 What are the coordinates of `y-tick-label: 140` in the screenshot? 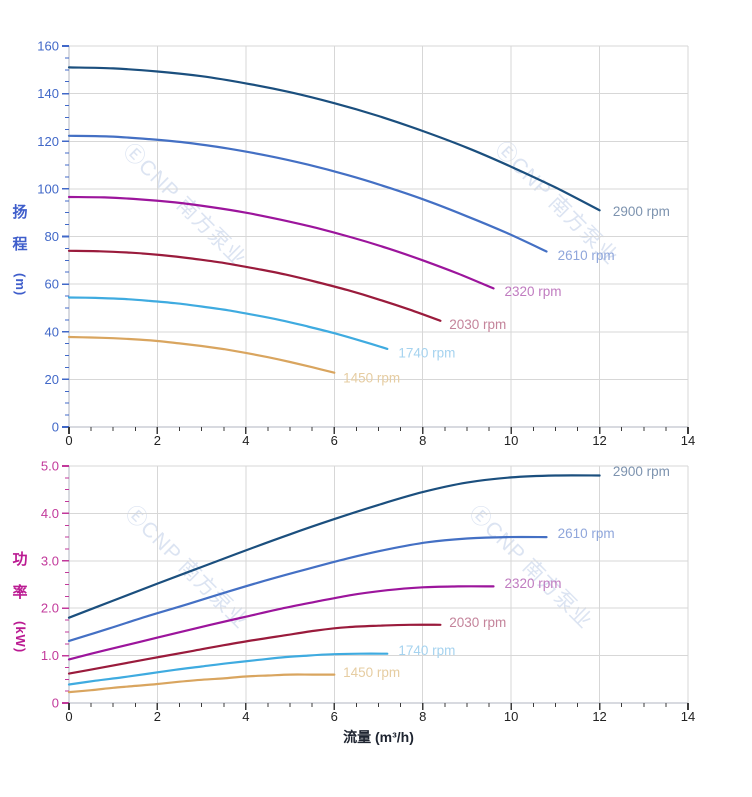 It's located at (48, 93).